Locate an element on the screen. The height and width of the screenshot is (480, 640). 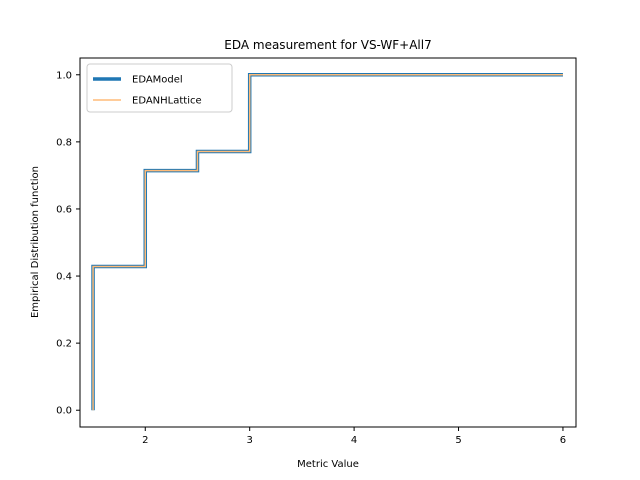
y-tick-label: 1.0 is located at coordinates (64, 75).